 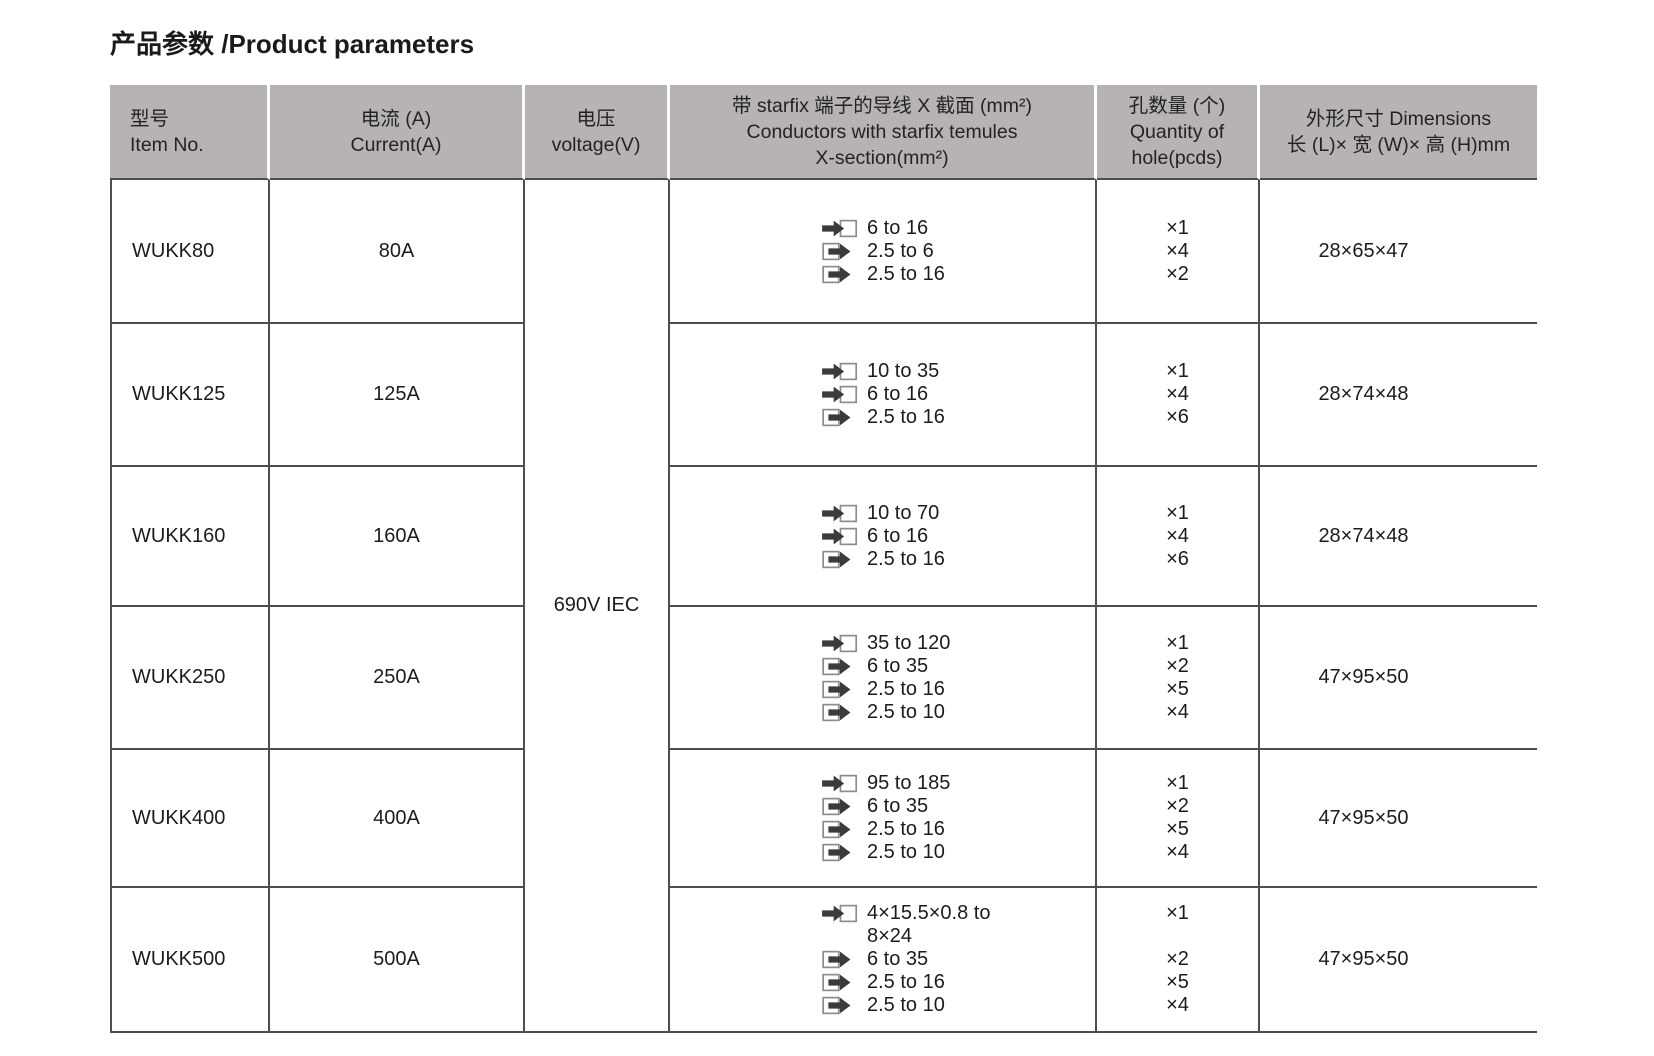 I want to click on conductors-cell: 10 to 35 6 to 16 2.5 to 16, so click(x=883, y=395).